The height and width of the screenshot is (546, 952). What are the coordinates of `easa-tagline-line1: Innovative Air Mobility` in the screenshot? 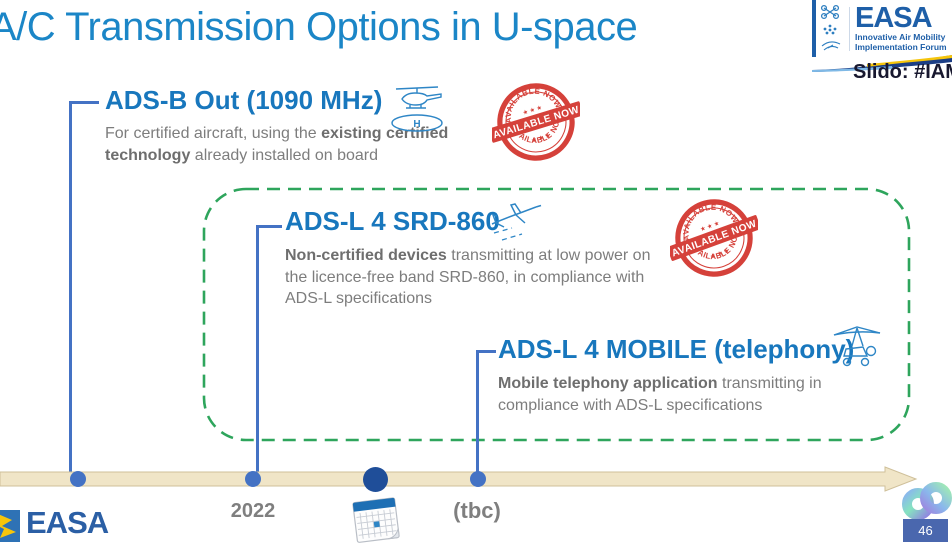 It's located at (900, 37).